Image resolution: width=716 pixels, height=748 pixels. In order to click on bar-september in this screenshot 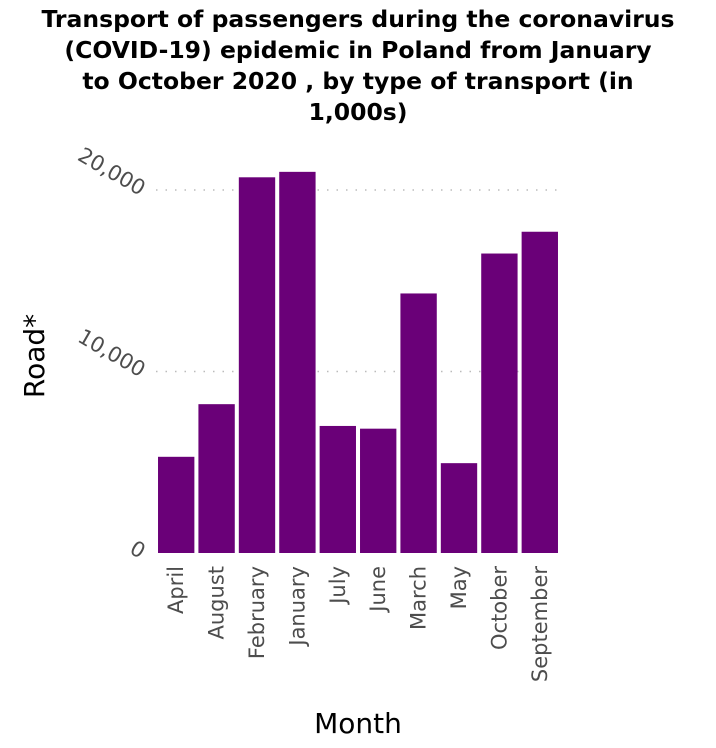, I will do `click(539, 392)`.